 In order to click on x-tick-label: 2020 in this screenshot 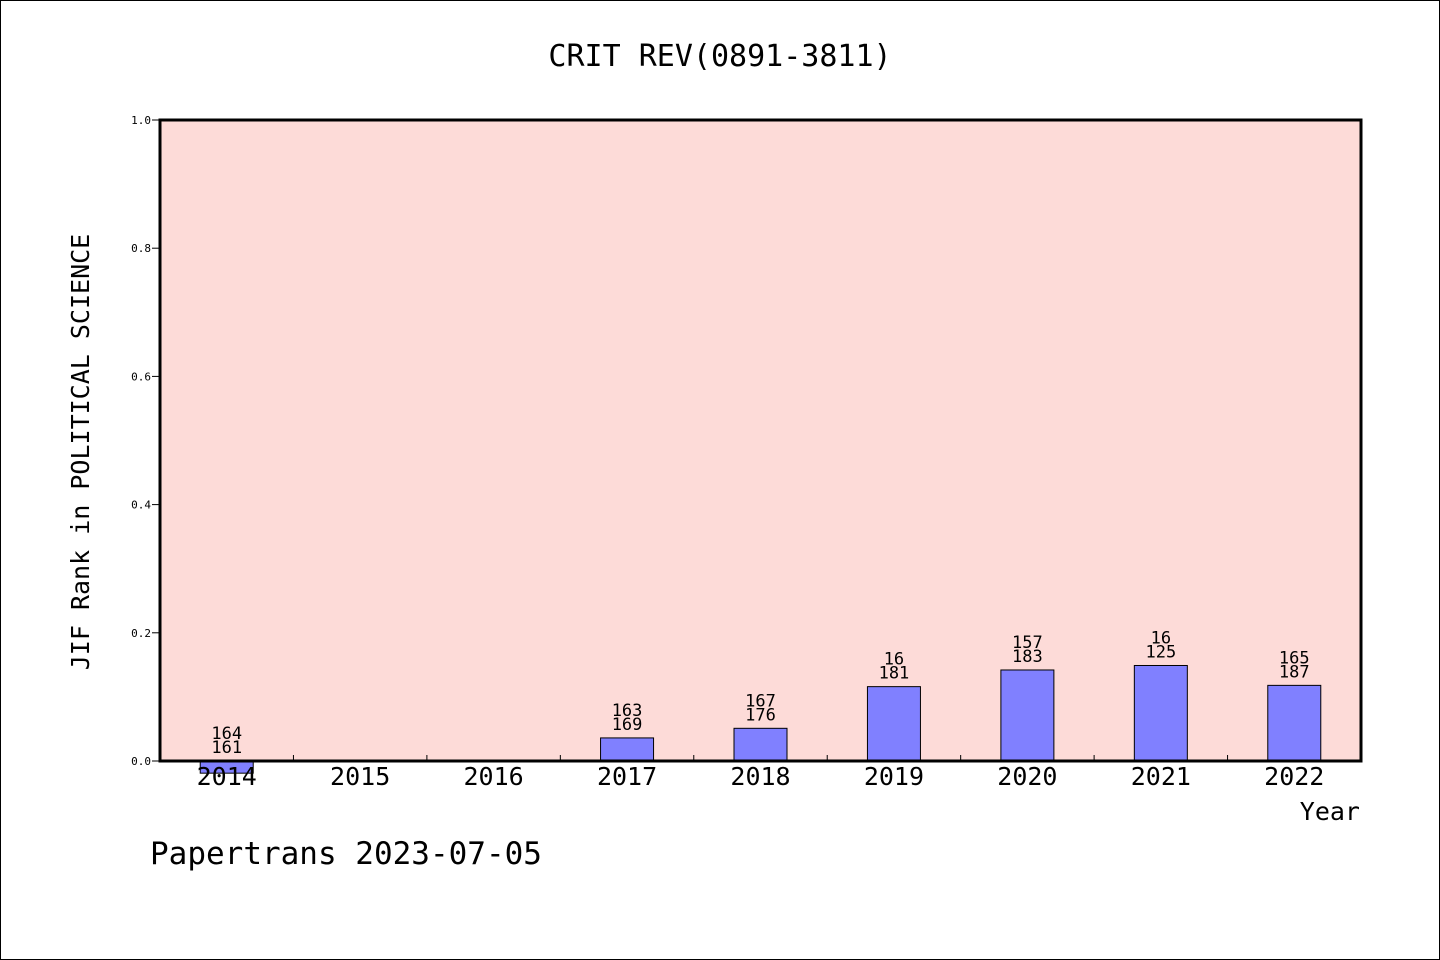, I will do `click(1027, 776)`.